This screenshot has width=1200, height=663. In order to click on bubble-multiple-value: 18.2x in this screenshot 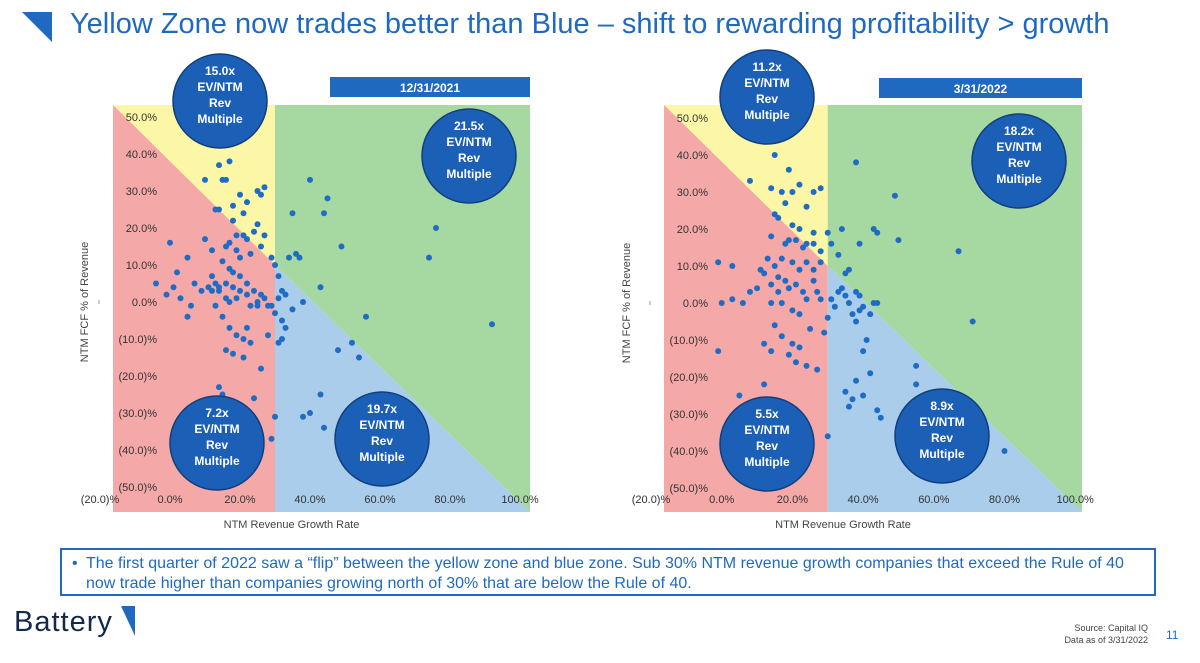, I will do `click(1019, 131)`.